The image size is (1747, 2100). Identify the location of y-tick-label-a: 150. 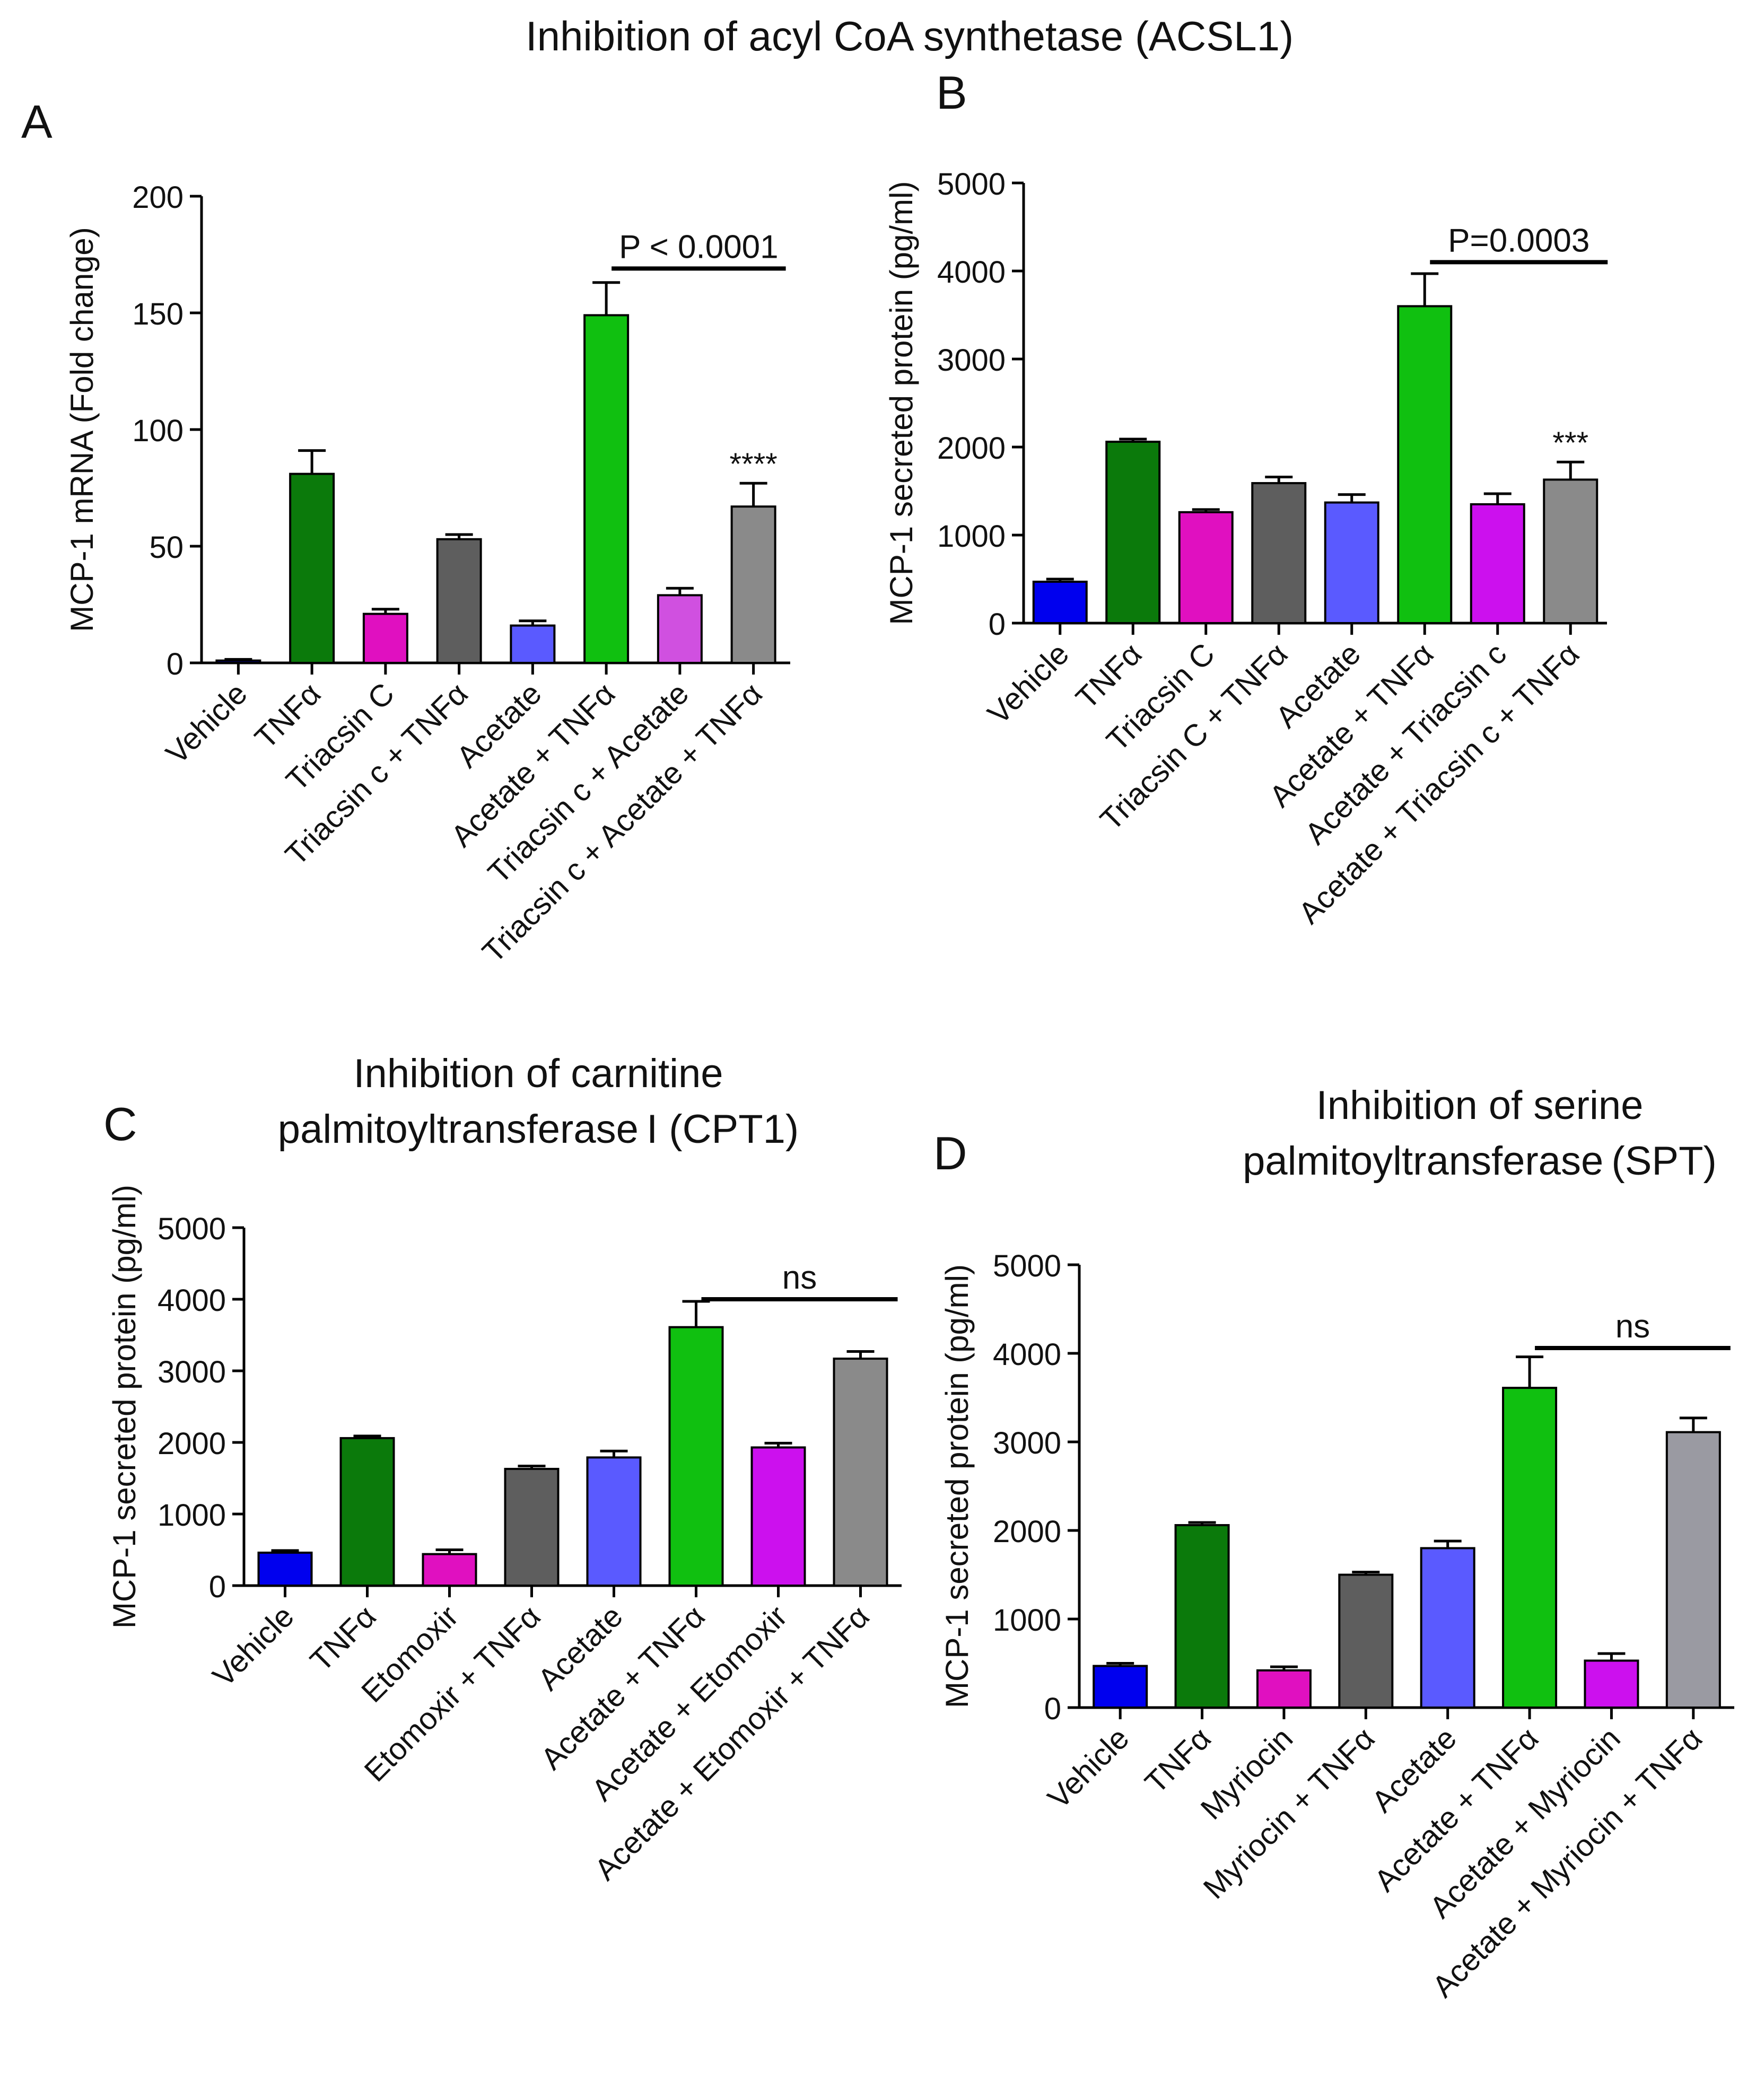
(158, 314).